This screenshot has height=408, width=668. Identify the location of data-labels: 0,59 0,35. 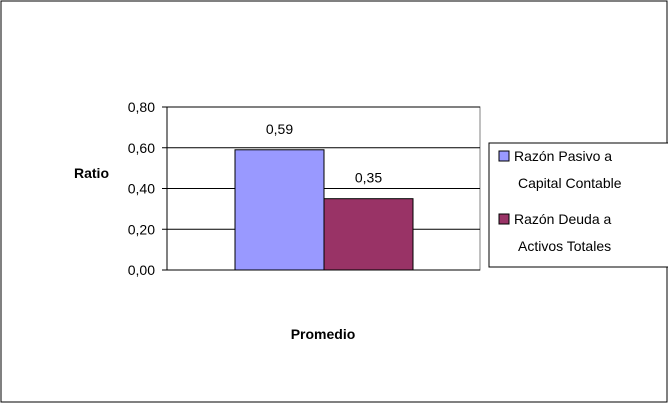
(324, 153).